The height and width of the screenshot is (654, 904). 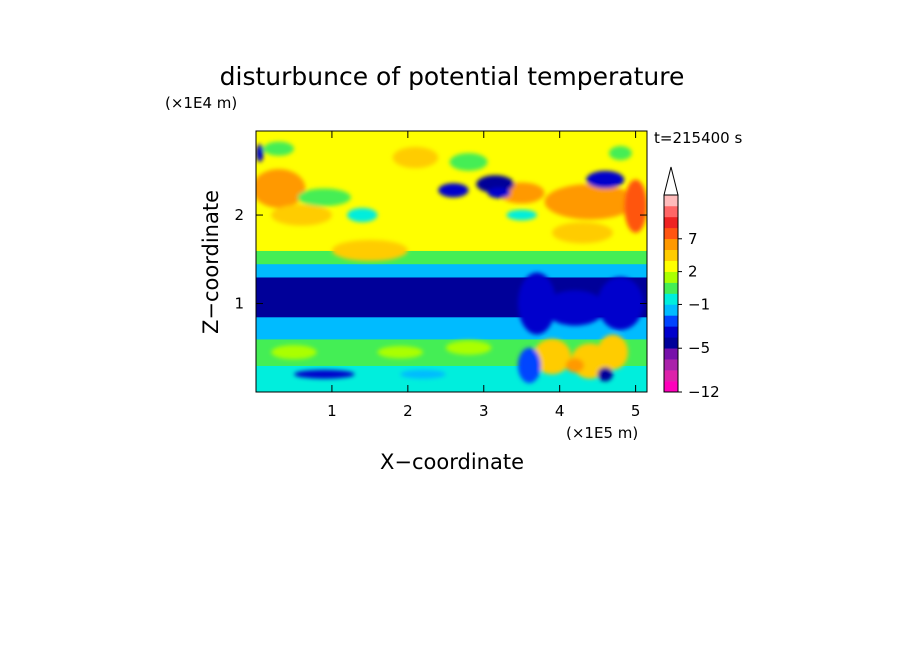 I want to click on x-tick-label: 1, so click(x=332, y=411).